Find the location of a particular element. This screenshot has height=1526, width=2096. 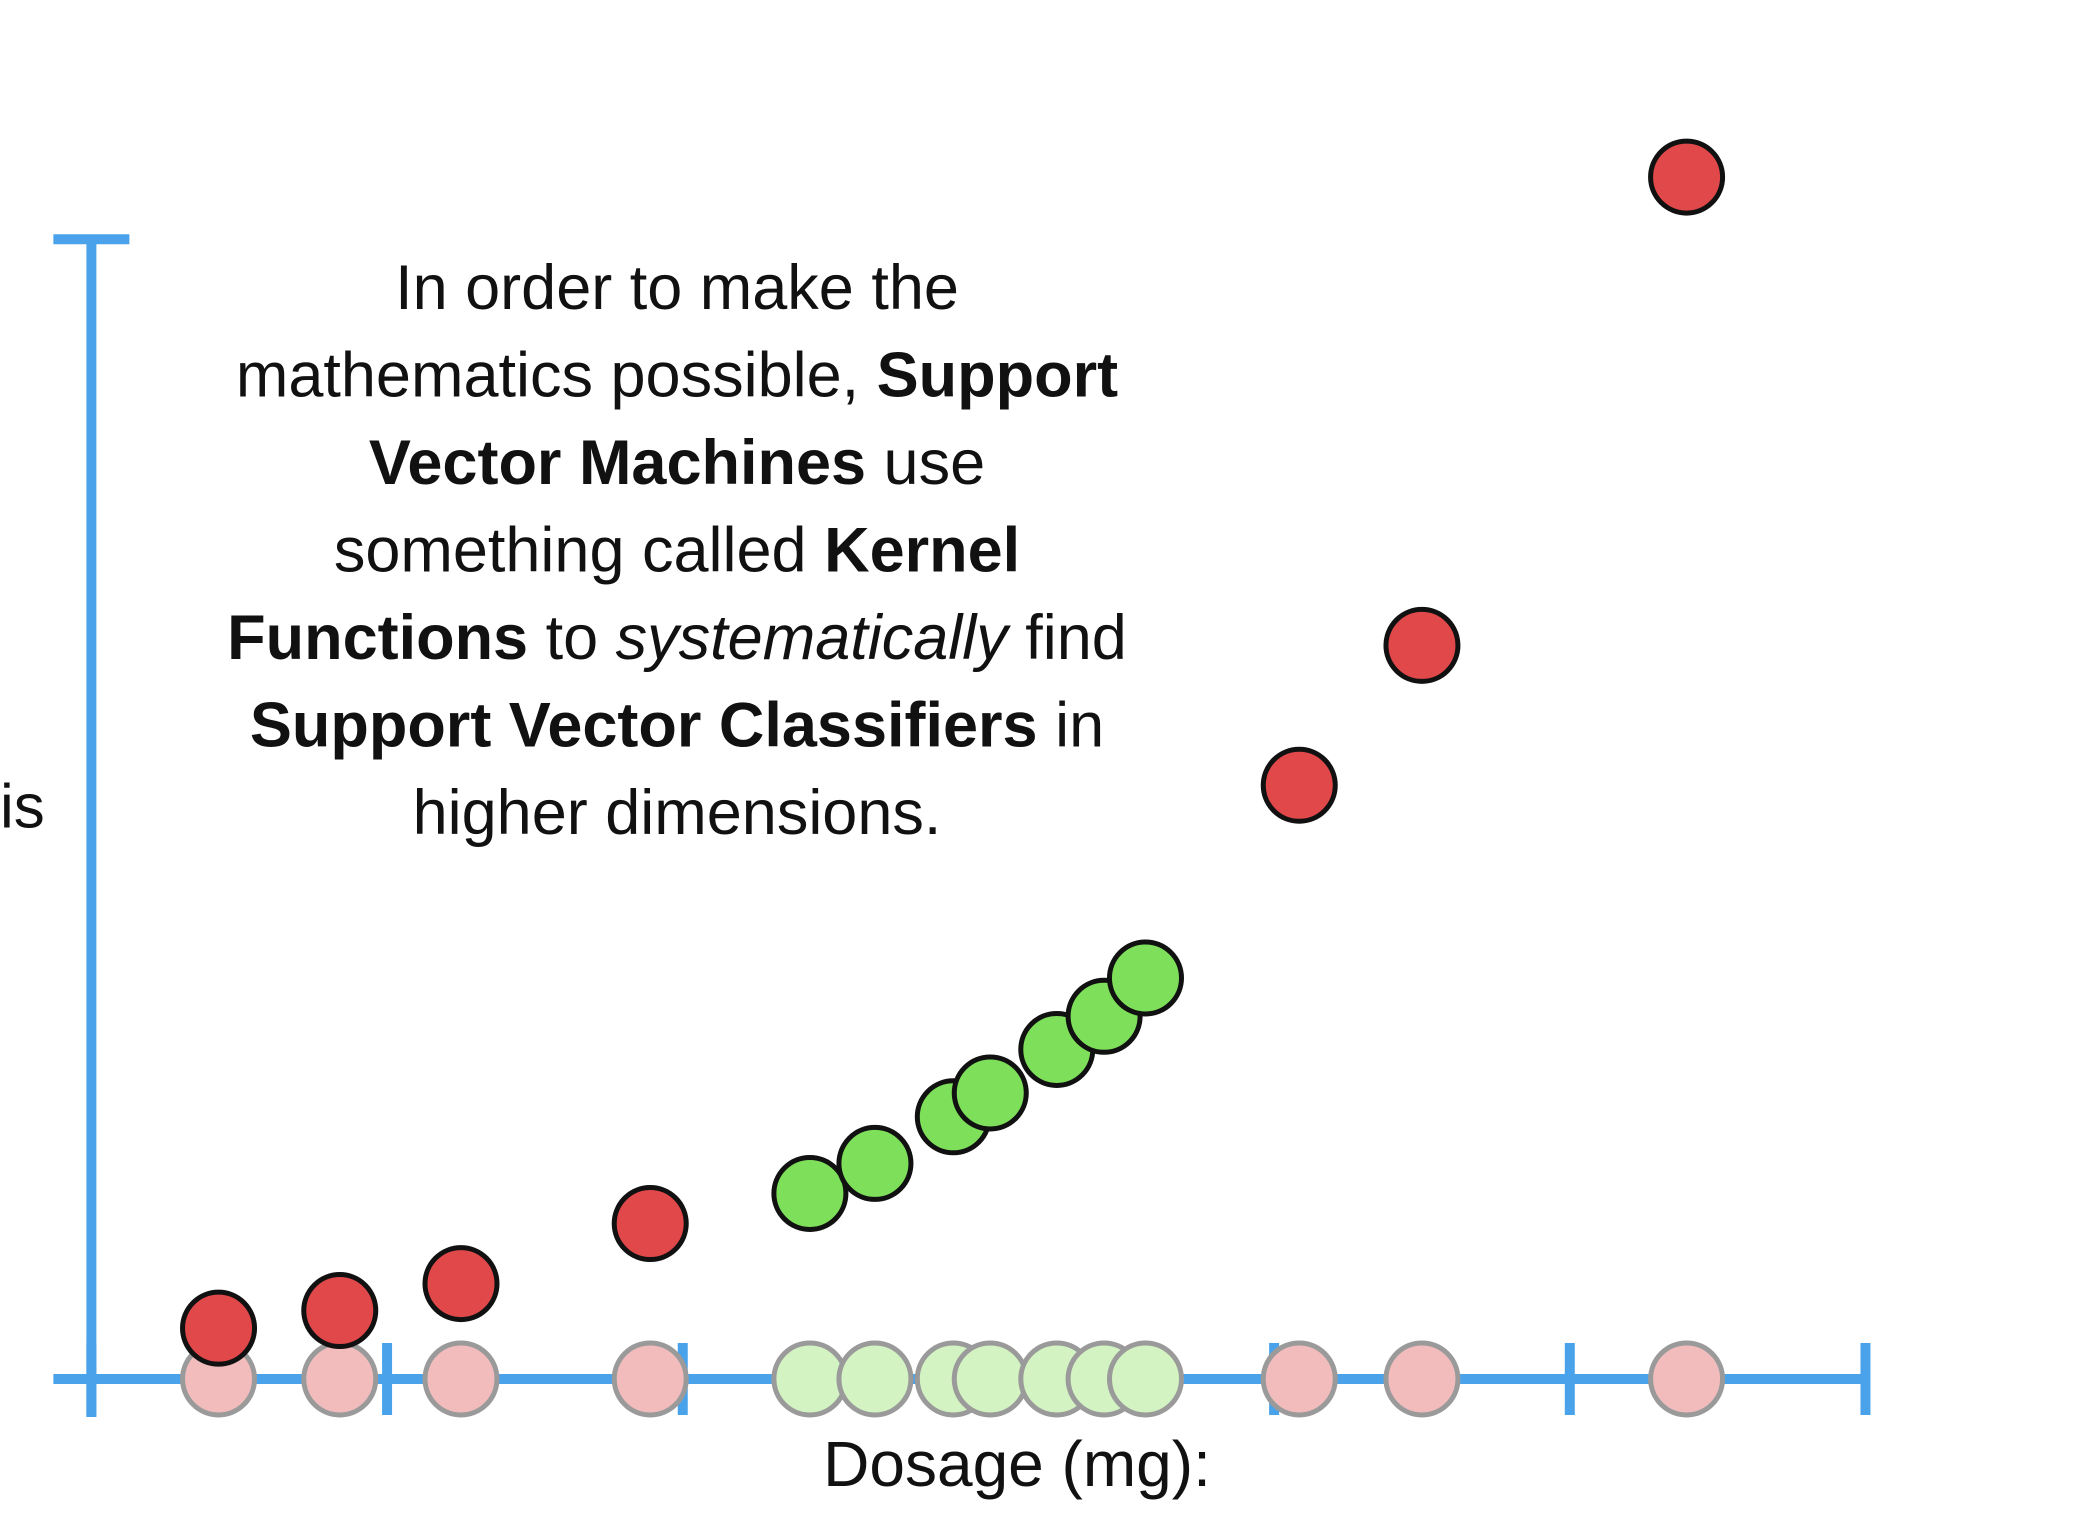

cropped-label: is is located at coordinates (22, 806).